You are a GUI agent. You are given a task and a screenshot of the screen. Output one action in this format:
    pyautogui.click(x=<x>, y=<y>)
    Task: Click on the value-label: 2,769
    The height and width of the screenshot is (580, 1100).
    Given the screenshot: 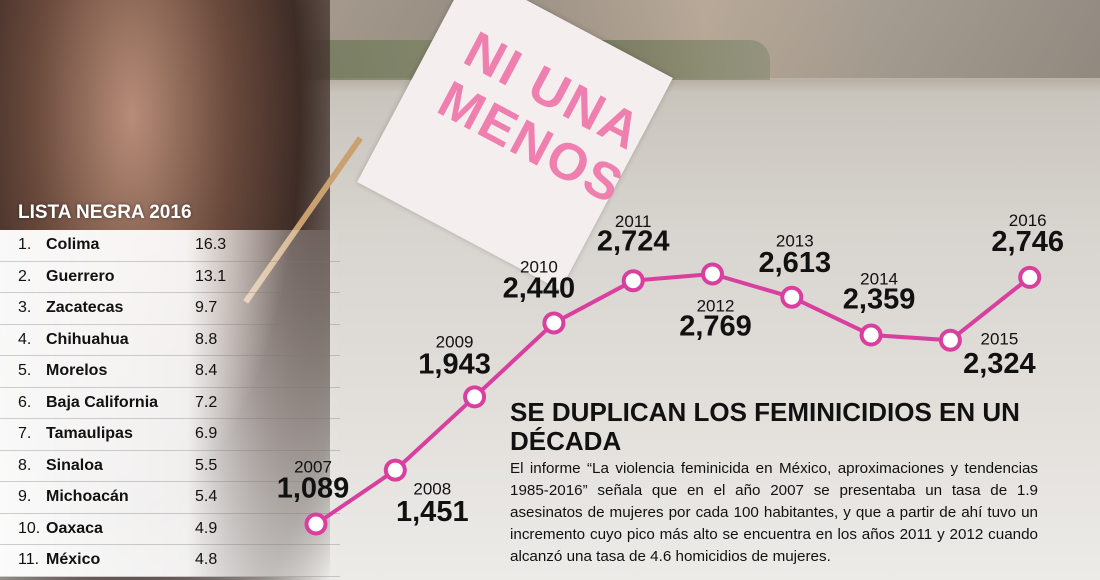 What is the action you would take?
    pyautogui.click(x=715, y=327)
    